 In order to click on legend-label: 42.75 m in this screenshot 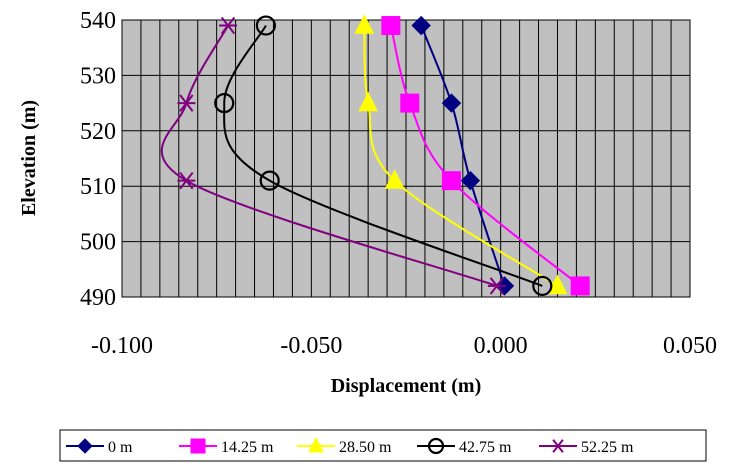, I will do `click(485, 447)`.